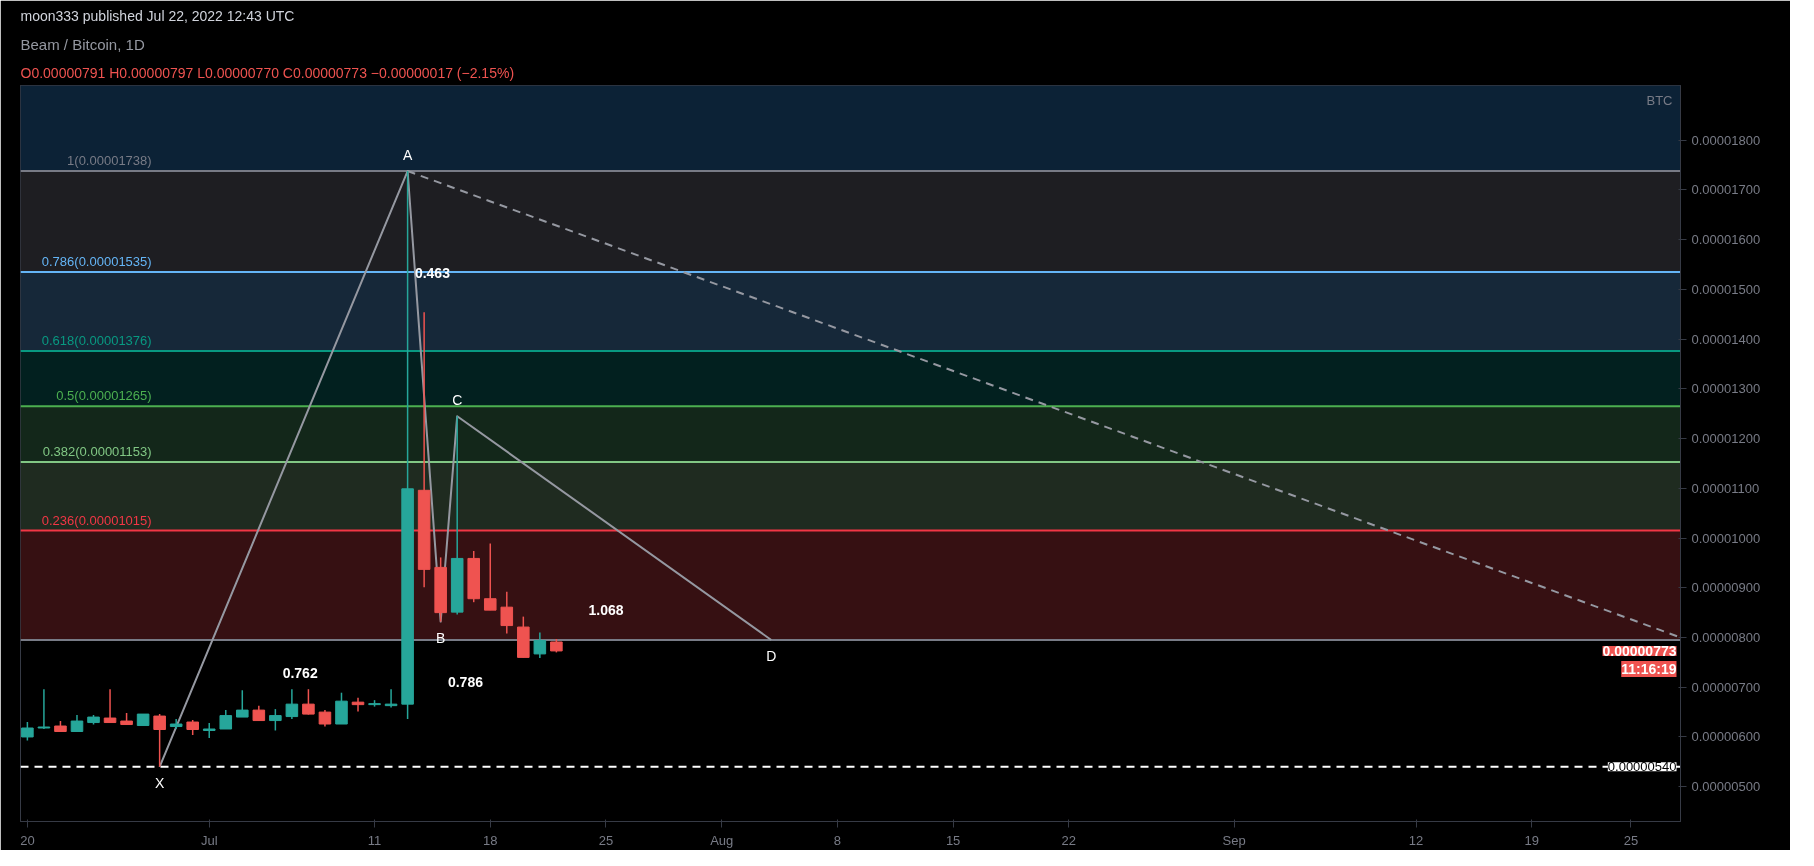  What do you see at coordinates (606, 609) in the screenshot?
I see `annotation: 1.068` at bounding box center [606, 609].